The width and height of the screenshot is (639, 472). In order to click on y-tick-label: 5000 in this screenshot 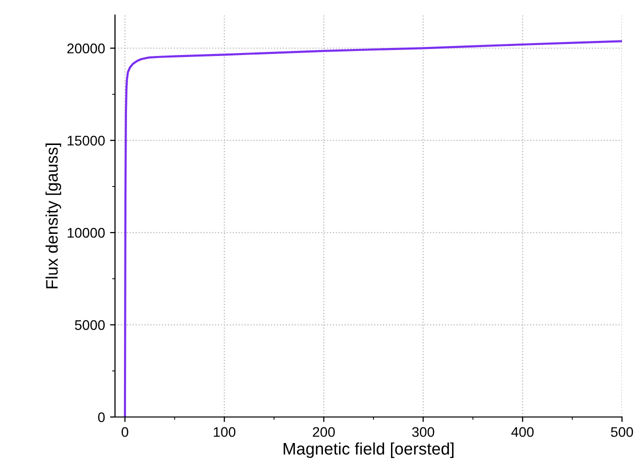, I will do `click(89, 325)`.